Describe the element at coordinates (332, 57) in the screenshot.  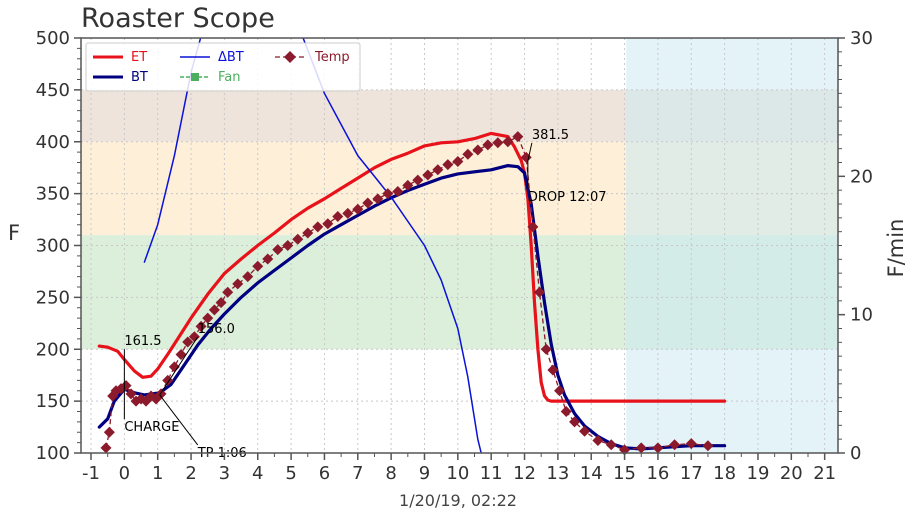
I see `legend-label-temp: Temp` at that location.